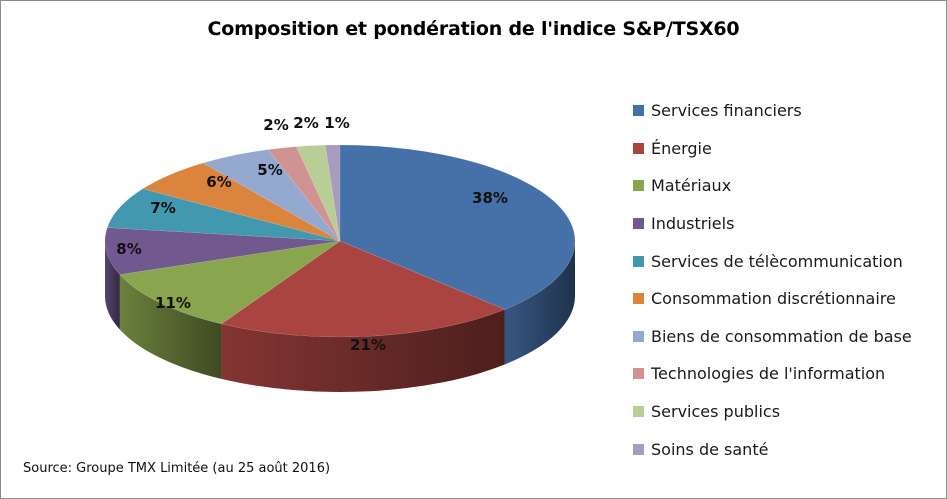 The width and height of the screenshot is (947, 499). I want to click on legend-label: Services publics, so click(716, 412).